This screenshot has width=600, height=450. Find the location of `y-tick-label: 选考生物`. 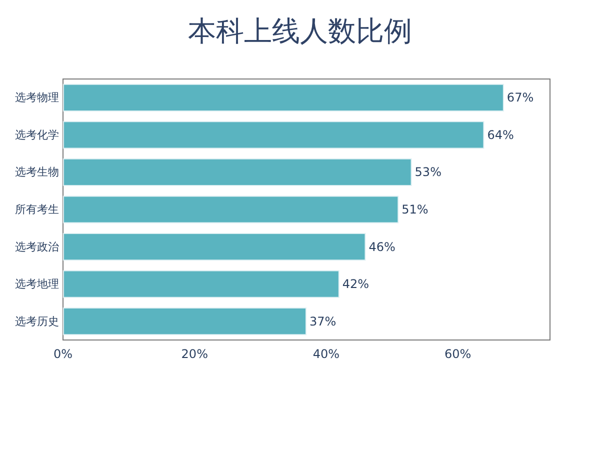

y-tick-label: 选考生物 is located at coordinates (37, 172).